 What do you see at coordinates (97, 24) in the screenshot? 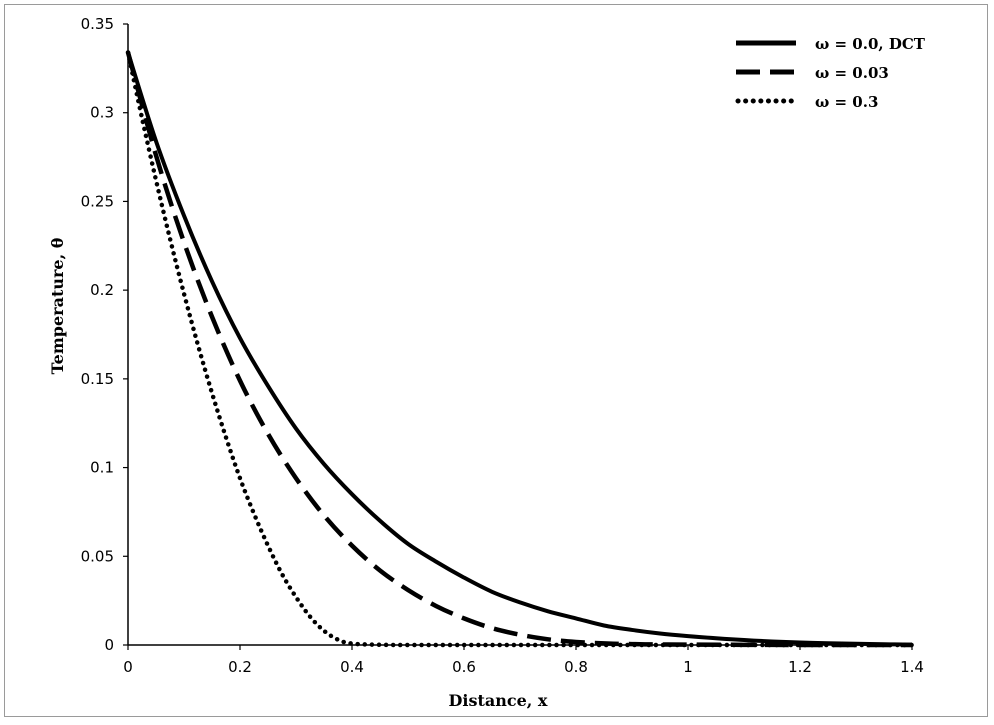
I see `y-tick-label-7: 0.35` at bounding box center [97, 24].